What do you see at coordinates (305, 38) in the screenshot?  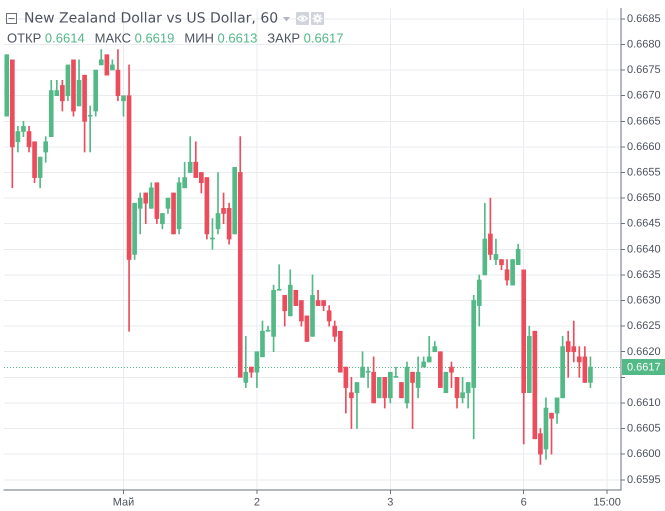 I see `annotation: ЗАКР 0.6617` at bounding box center [305, 38].